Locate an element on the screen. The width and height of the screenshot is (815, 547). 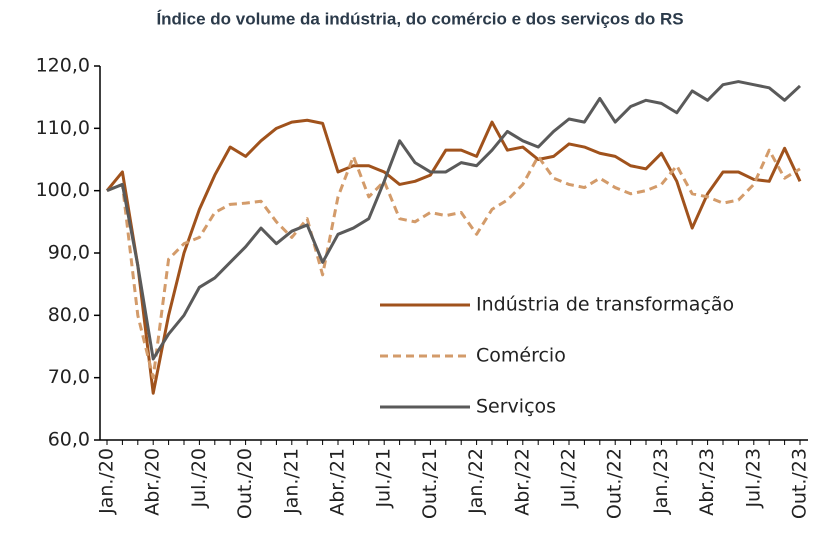
x-tick-label: Out./22 is located at coordinates (615, 483).